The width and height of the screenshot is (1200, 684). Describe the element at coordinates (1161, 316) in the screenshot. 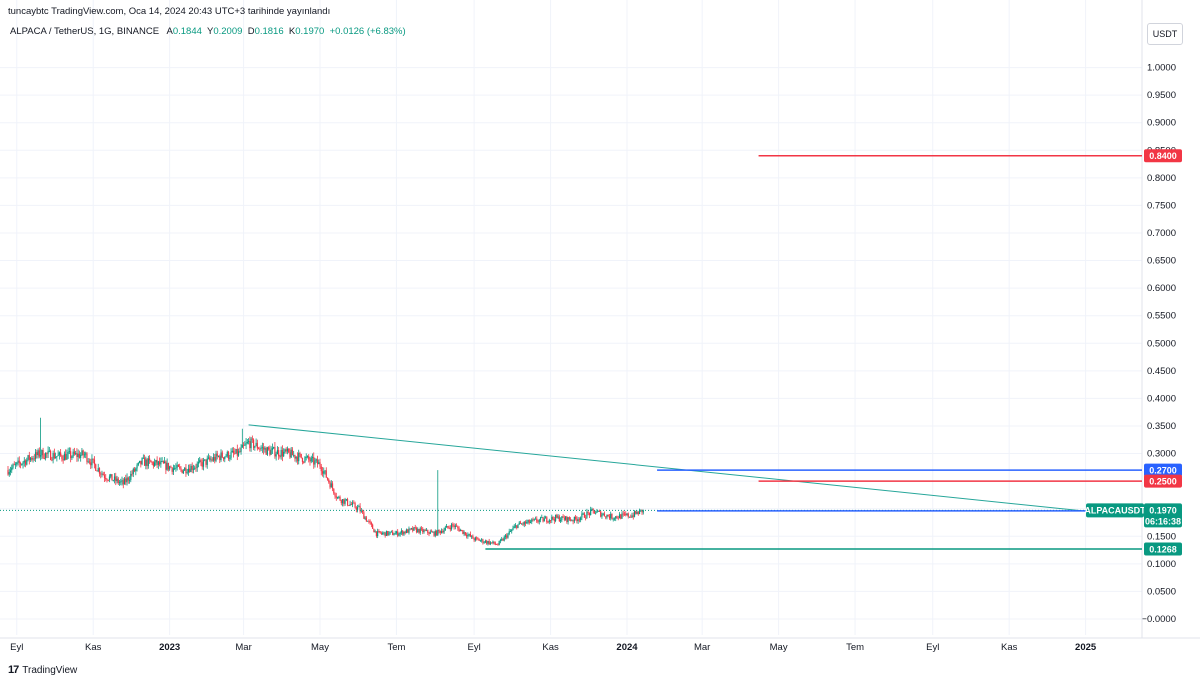

I see `y-tick-label: 0.5500` at that location.